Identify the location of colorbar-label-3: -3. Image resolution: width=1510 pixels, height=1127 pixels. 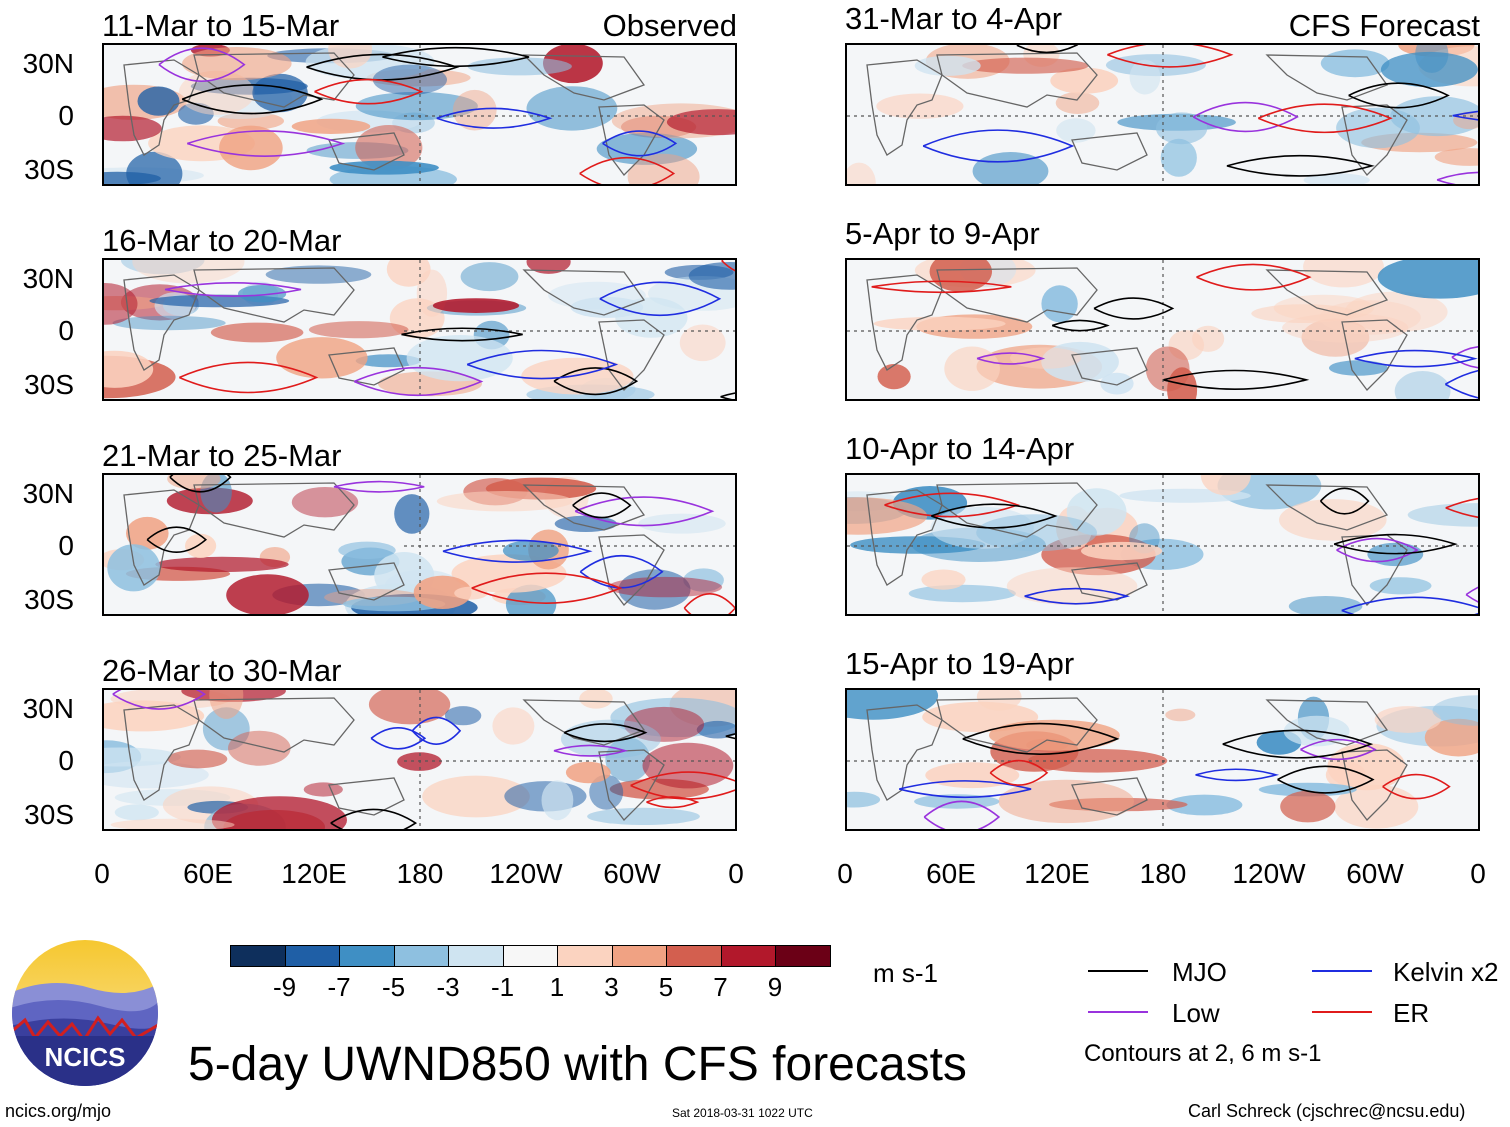
(448, 987).